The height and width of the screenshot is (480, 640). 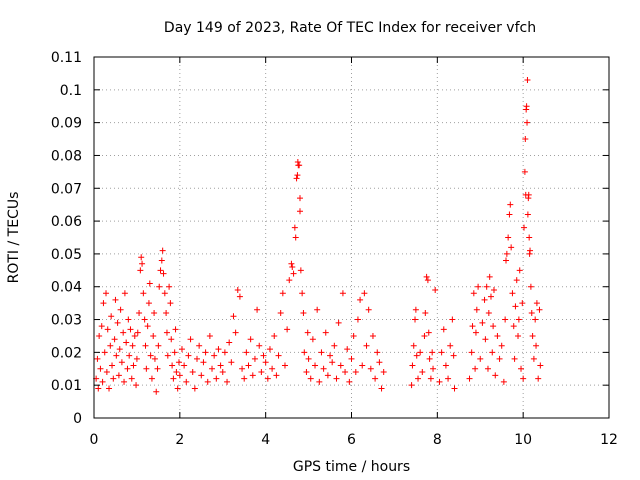 What do you see at coordinates (66, 156) in the screenshot?
I see `y-tick-label: 0.08` at bounding box center [66, 156].